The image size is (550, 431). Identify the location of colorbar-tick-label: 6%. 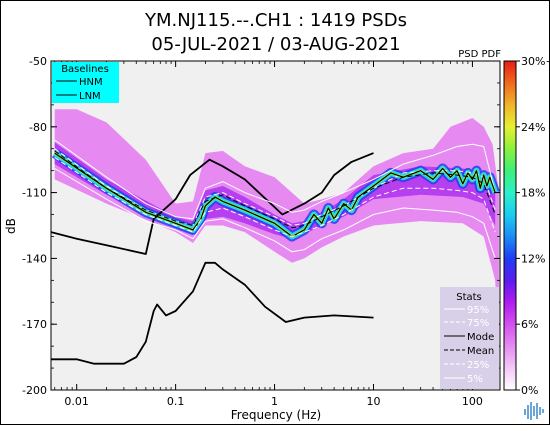
(529, 324).